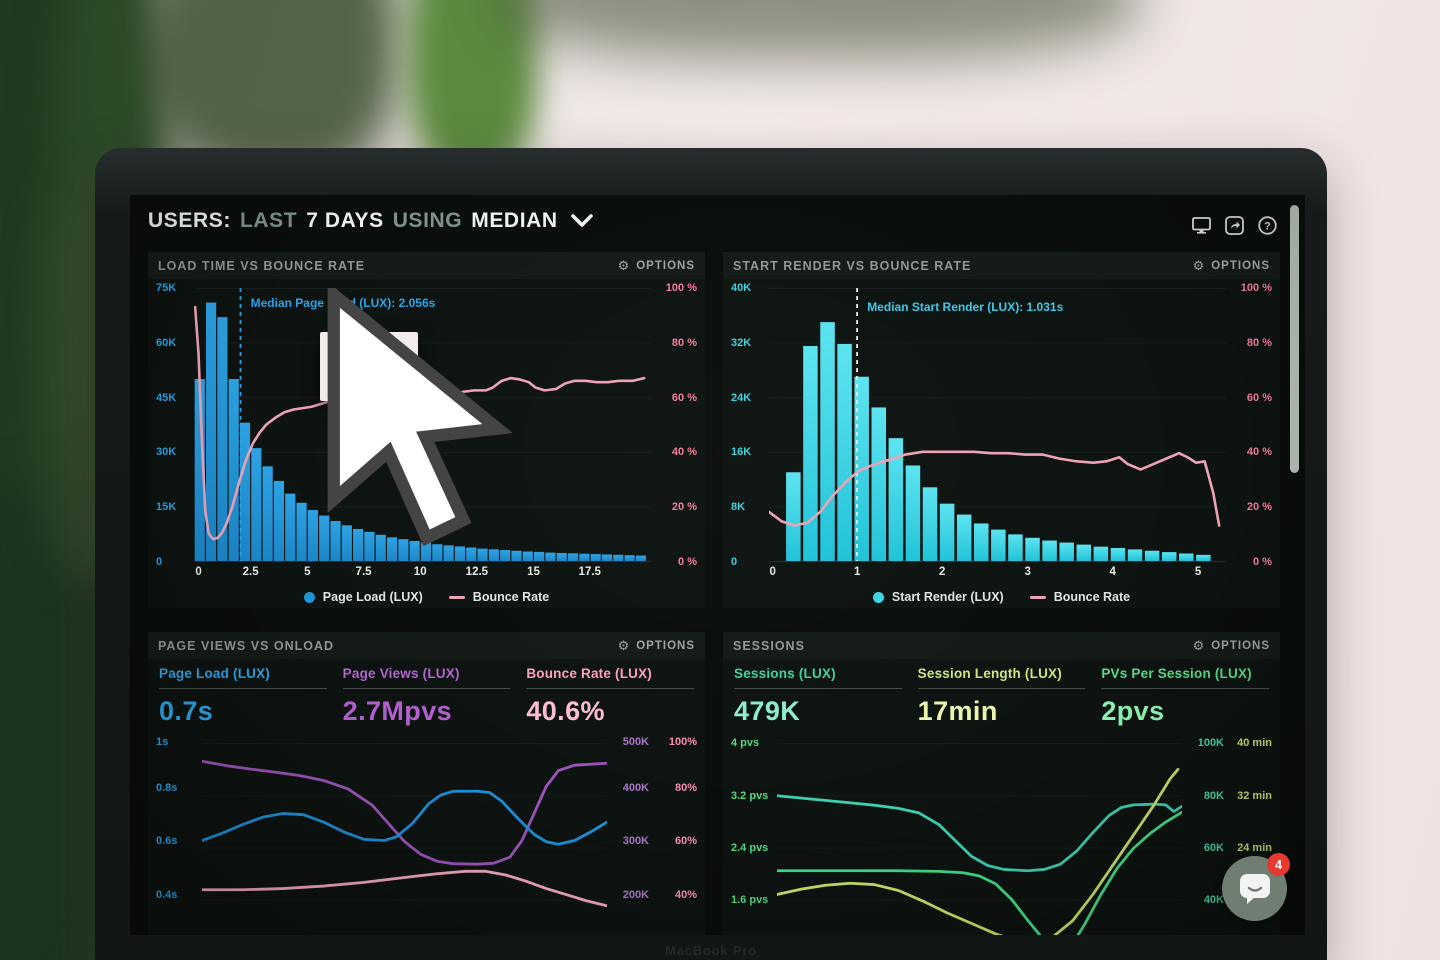 This screenshot has height=960, width=1440. Describe the element at coordinates (246, 645) in the screenshot. I see `panel-title: PAGE VIEWS VS ONLOAD` at that location.